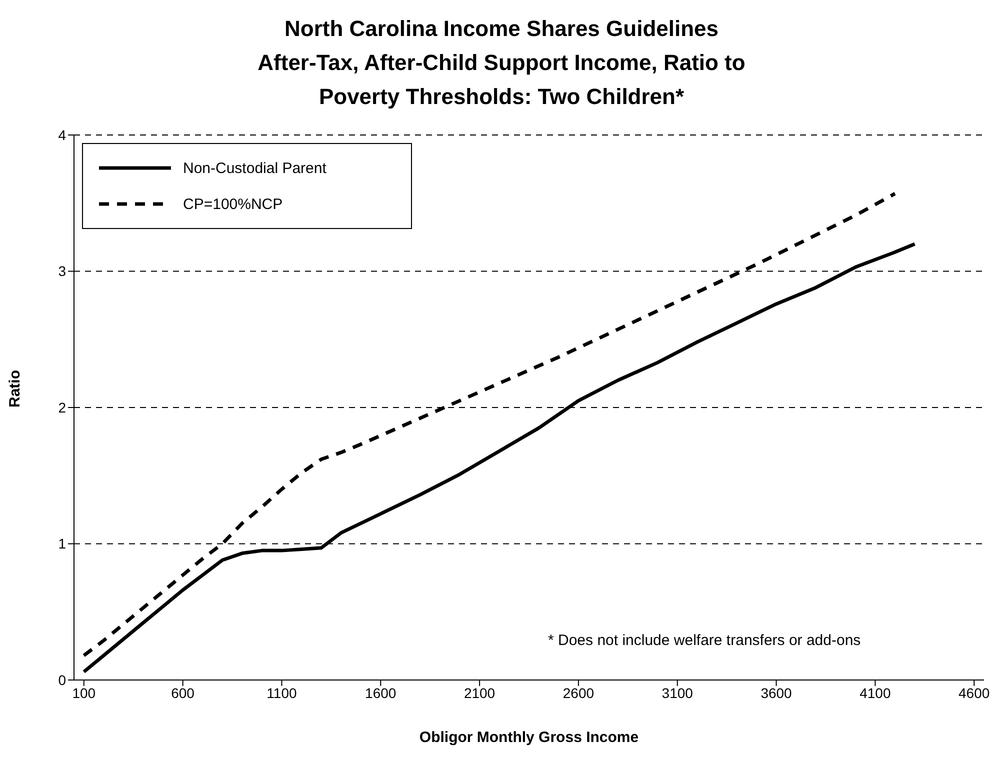  Describe the element at coordinates (974, 692) in the screenshot. I see `x-tick-label: 4600` at that location.